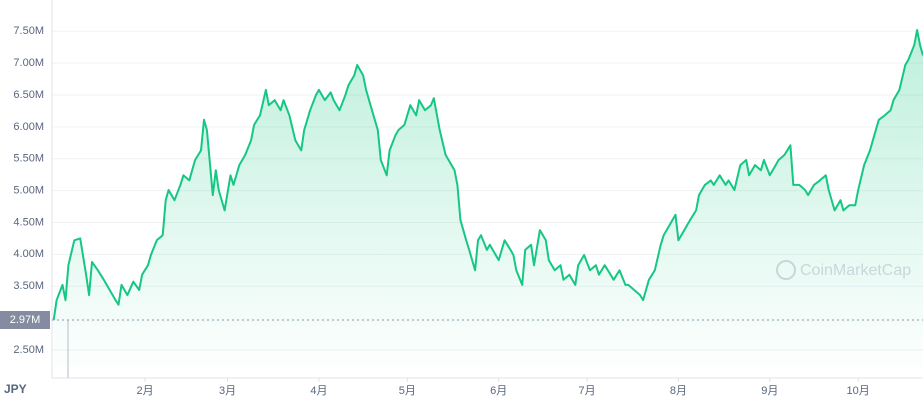  Describe the element at coordinates (144, 391) in the screenshot. I see `x-tick-label: 2月` at that location.